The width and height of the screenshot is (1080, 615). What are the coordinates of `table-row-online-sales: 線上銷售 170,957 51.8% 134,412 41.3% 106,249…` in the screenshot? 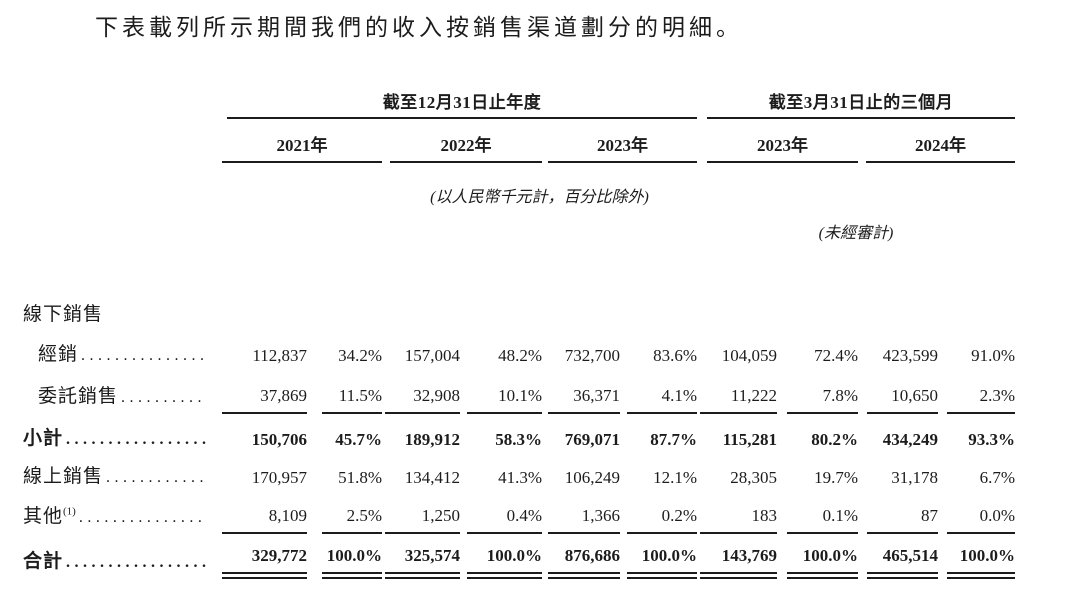 It's located at (519, 475).